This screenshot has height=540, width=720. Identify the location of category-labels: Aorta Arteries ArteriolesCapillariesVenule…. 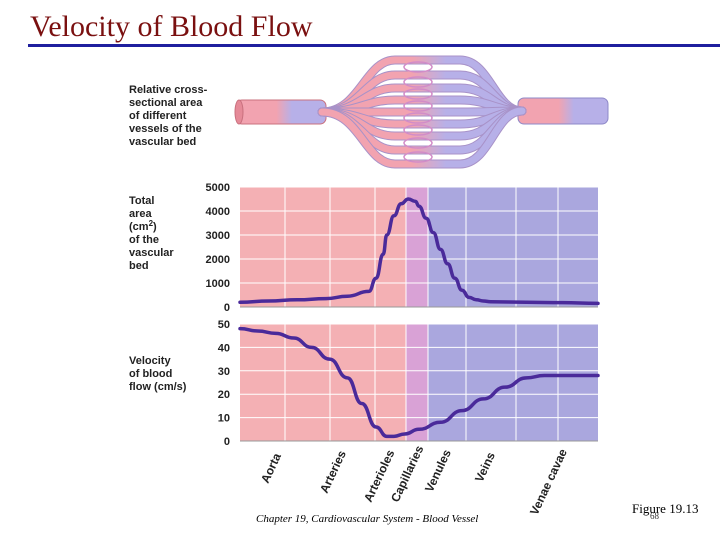
(414, 480).